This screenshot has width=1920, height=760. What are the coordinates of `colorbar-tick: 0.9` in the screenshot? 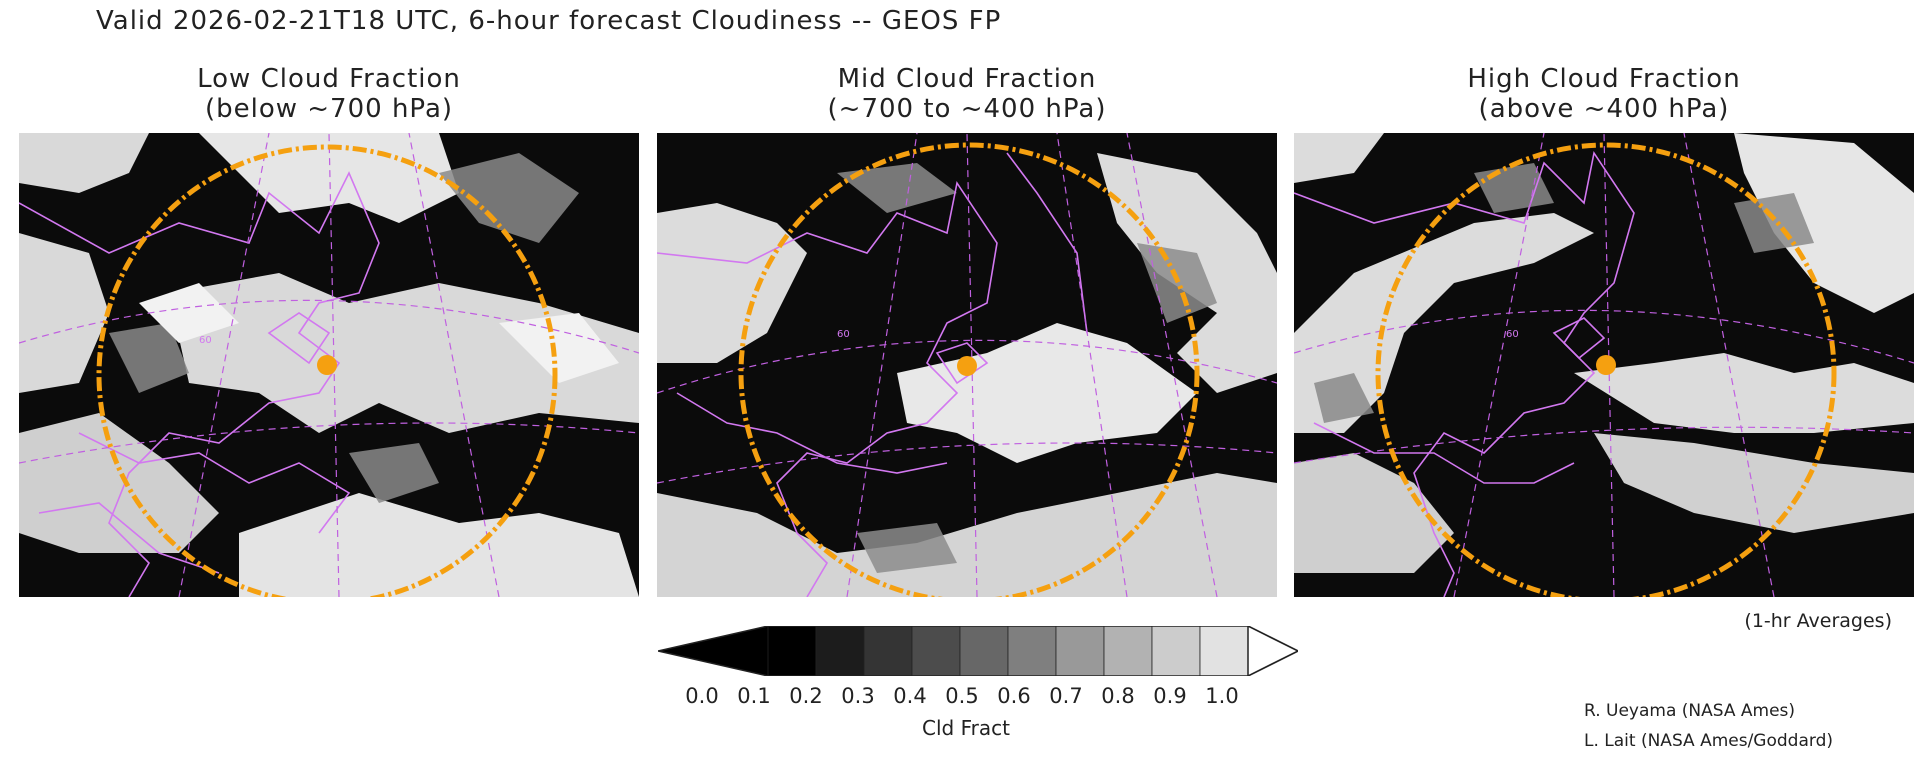 It's located at (1170, 696).